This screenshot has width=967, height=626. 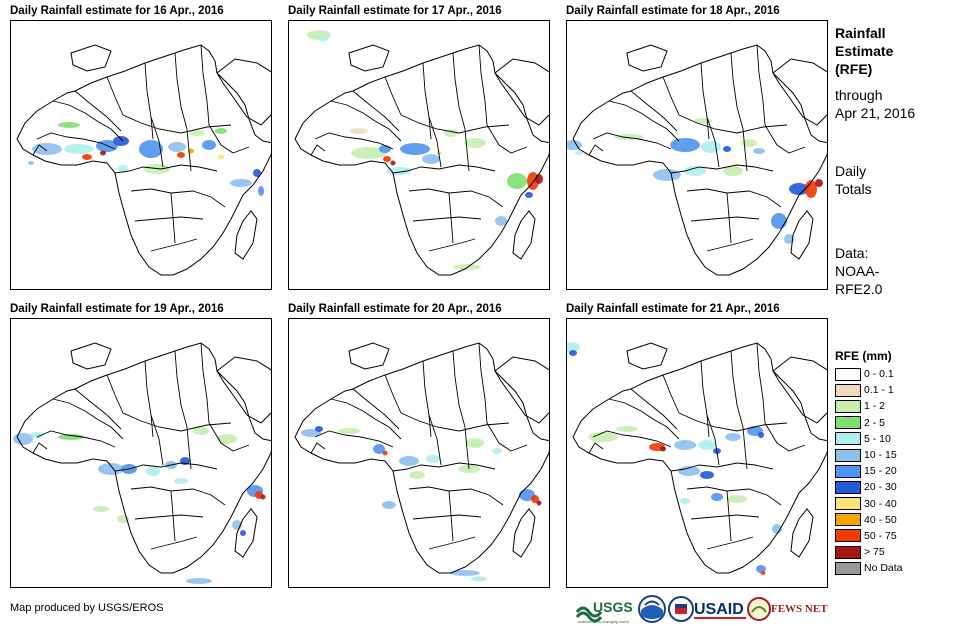 I want to click on usaid-wordmark: USAID, so click(x=719, y=609).